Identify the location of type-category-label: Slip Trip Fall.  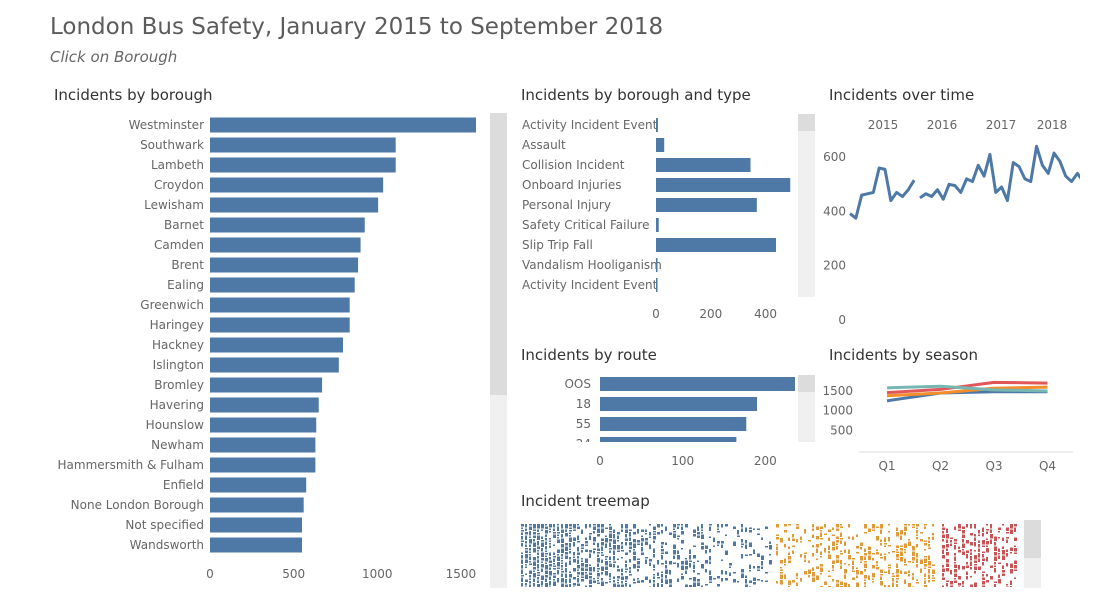
(557, 245).